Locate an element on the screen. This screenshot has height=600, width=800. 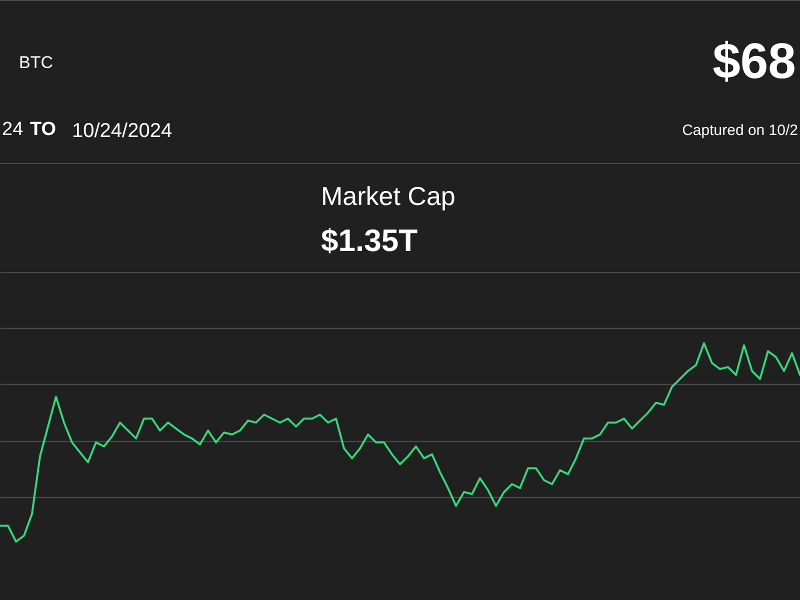
text: TO is located at coordinates (43, 130).